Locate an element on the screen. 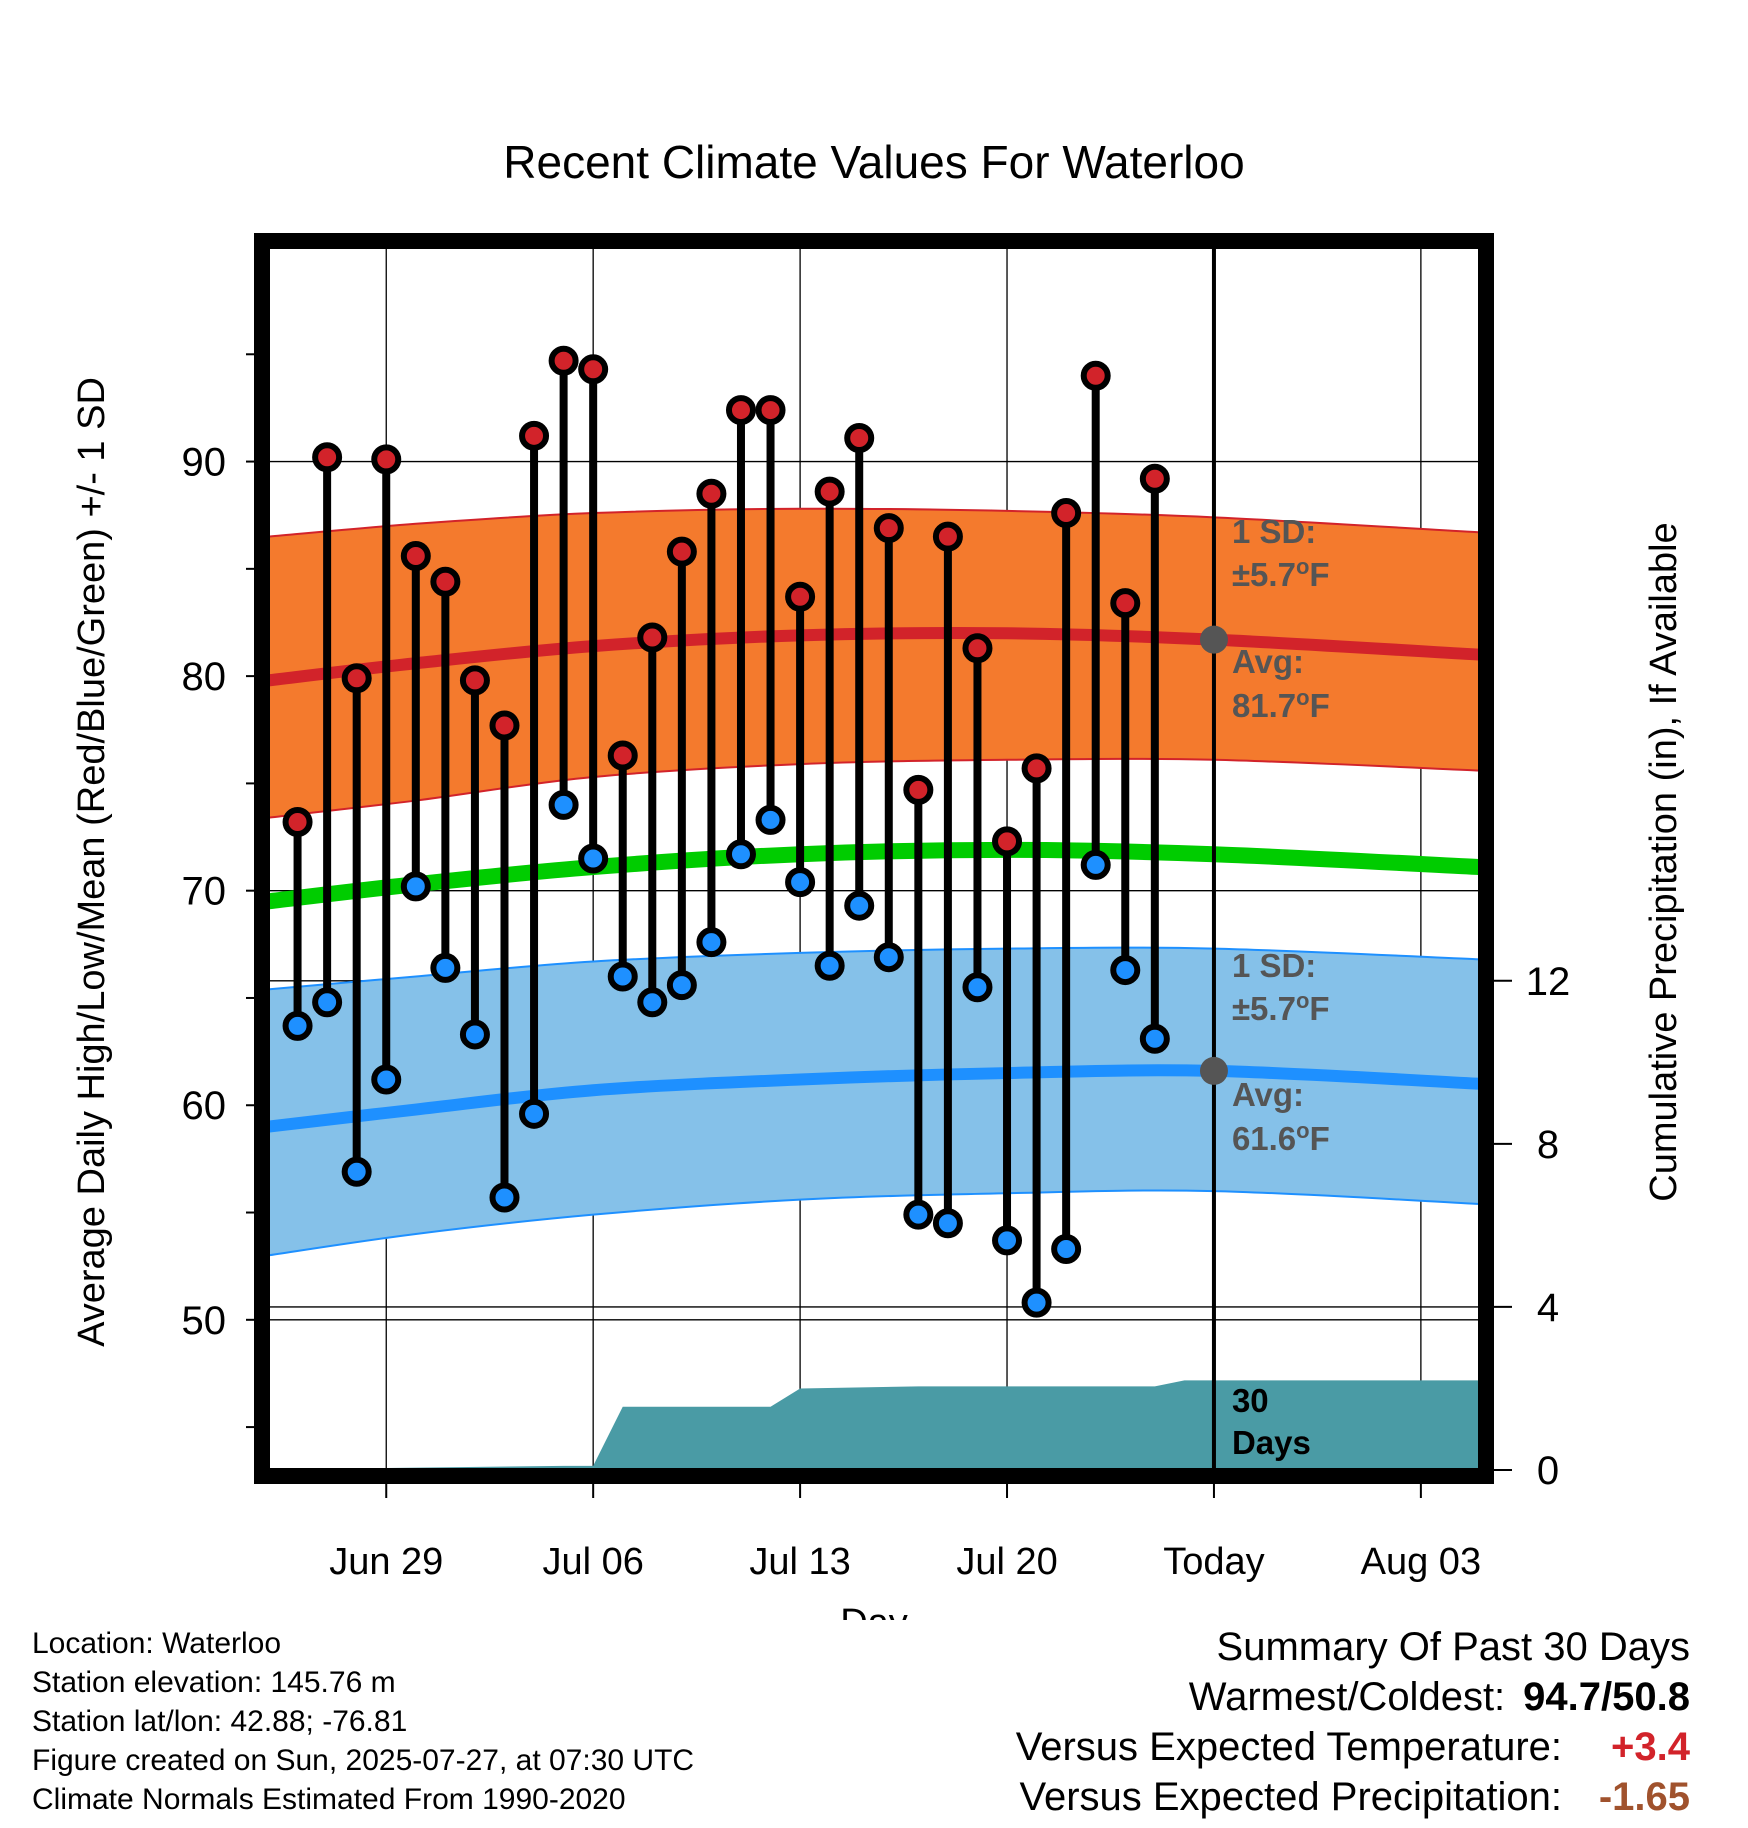  high-sd-label: 1 SD: is located at coordinates (1274, 531).